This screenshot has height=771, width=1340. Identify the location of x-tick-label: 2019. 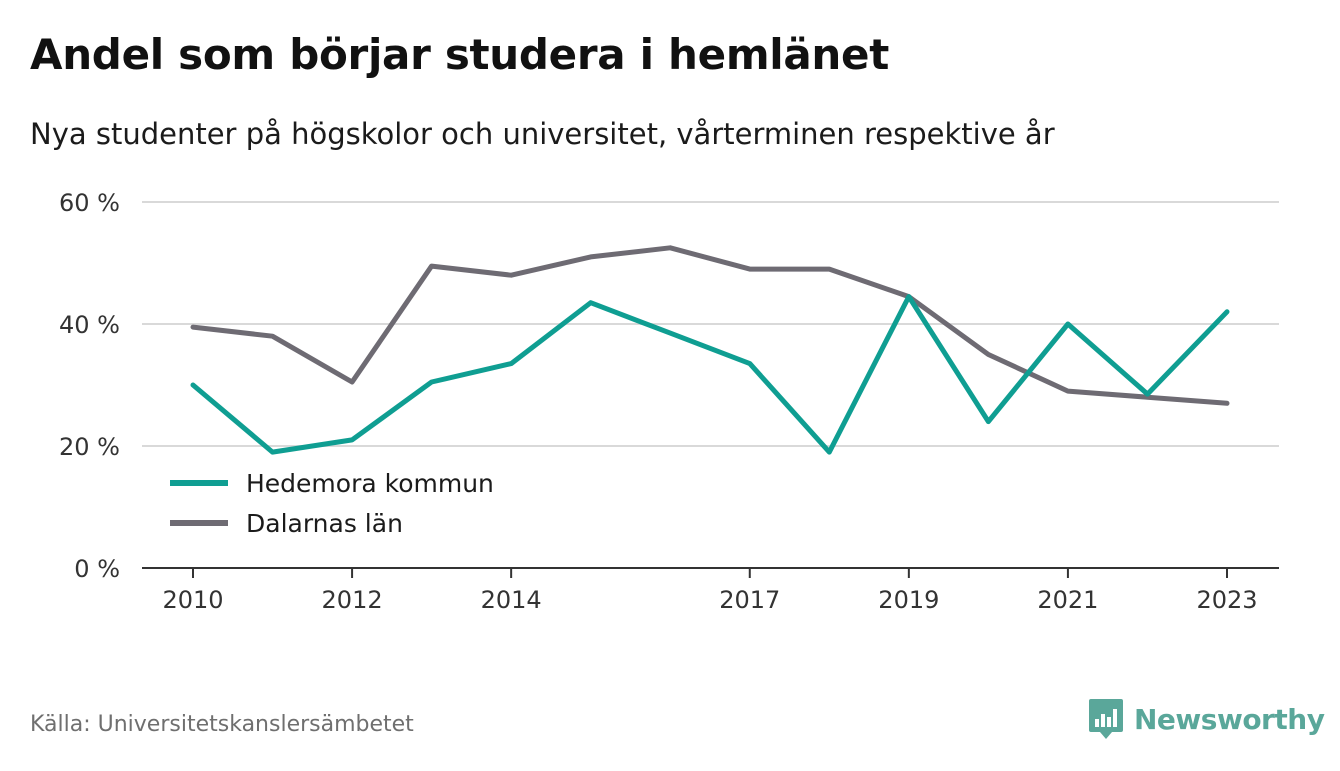
(908, 600).